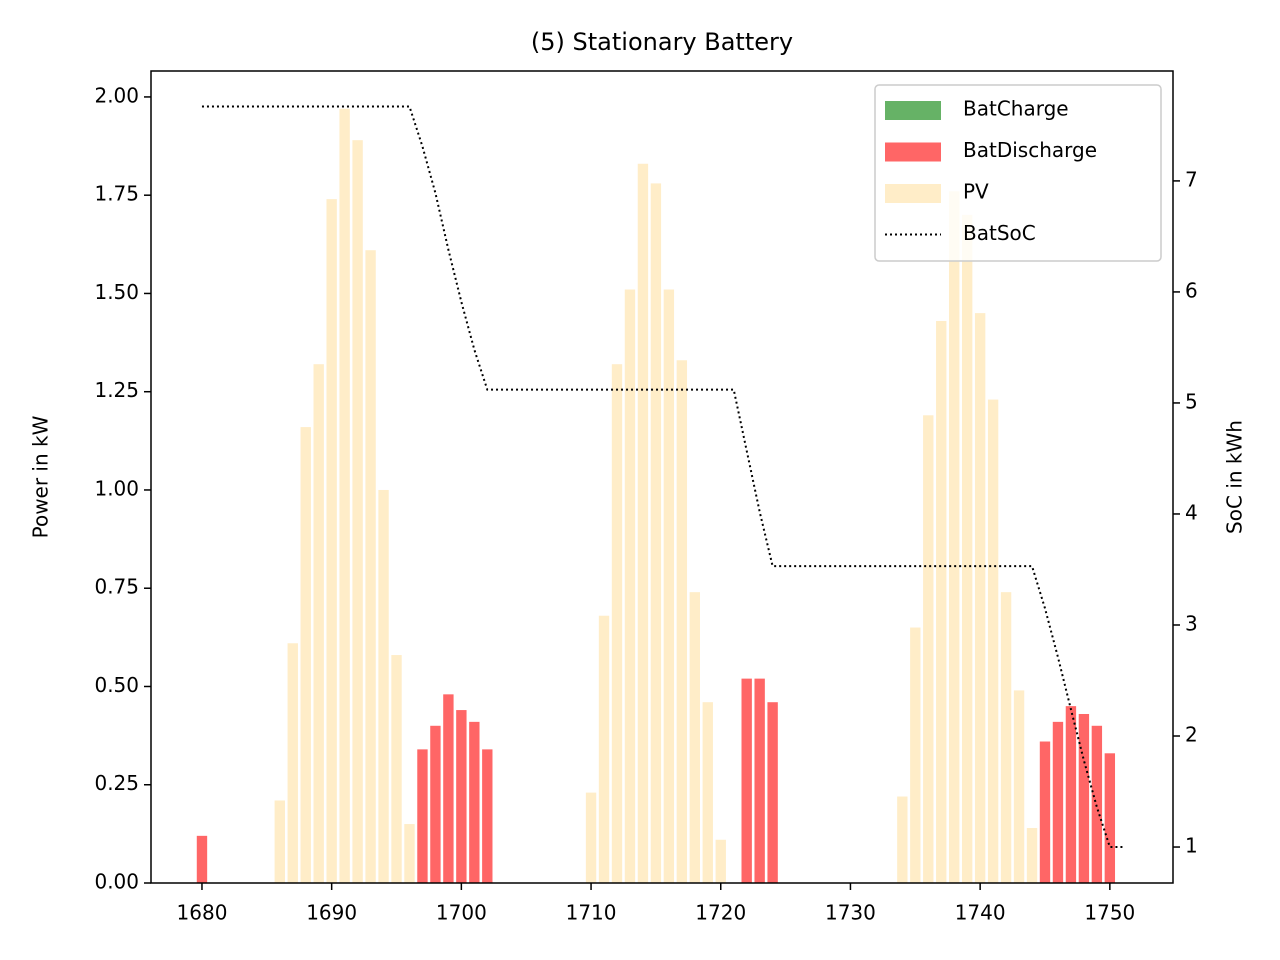 This screenshot has height=960, width=1280. I want to click on y2-tick-label: 4, so click(1191, 512).